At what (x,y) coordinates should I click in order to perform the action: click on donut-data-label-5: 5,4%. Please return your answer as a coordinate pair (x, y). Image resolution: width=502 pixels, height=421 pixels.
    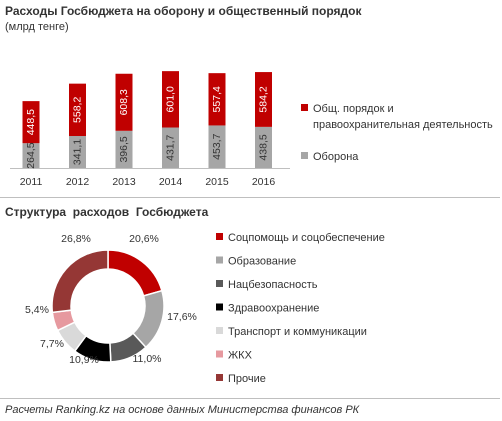
    Looking at the image, I should click on (37, 310).